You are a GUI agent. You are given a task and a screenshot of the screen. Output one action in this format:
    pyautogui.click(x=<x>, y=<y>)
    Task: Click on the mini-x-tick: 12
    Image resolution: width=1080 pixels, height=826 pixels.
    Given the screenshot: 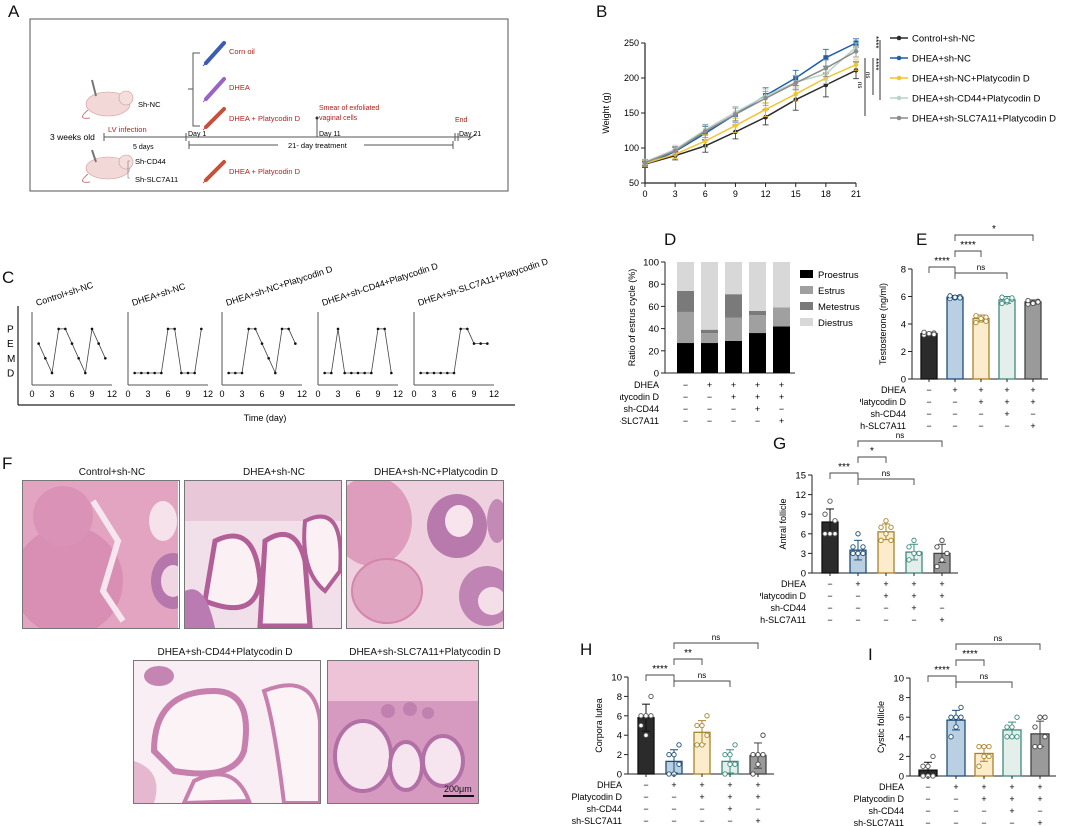 What is the action you would take?
    pyautogui.click(x=112, y=394)
    